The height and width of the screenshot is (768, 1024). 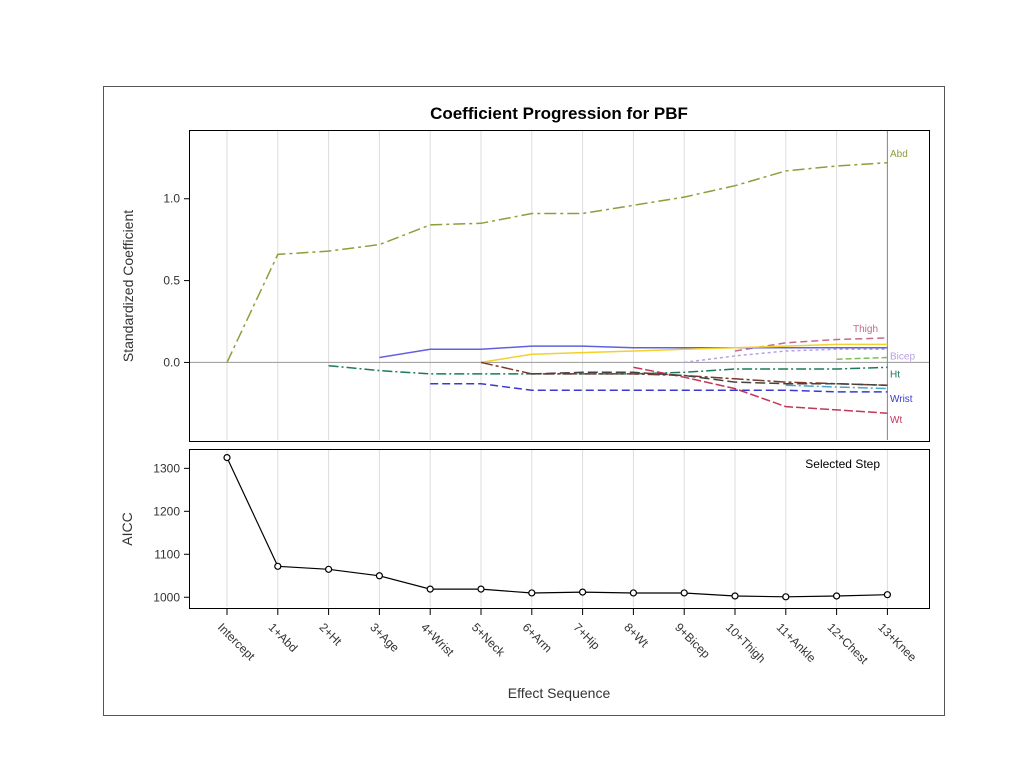 I want to click on y-tick-label: 1.0, so click(x=171, y=199).